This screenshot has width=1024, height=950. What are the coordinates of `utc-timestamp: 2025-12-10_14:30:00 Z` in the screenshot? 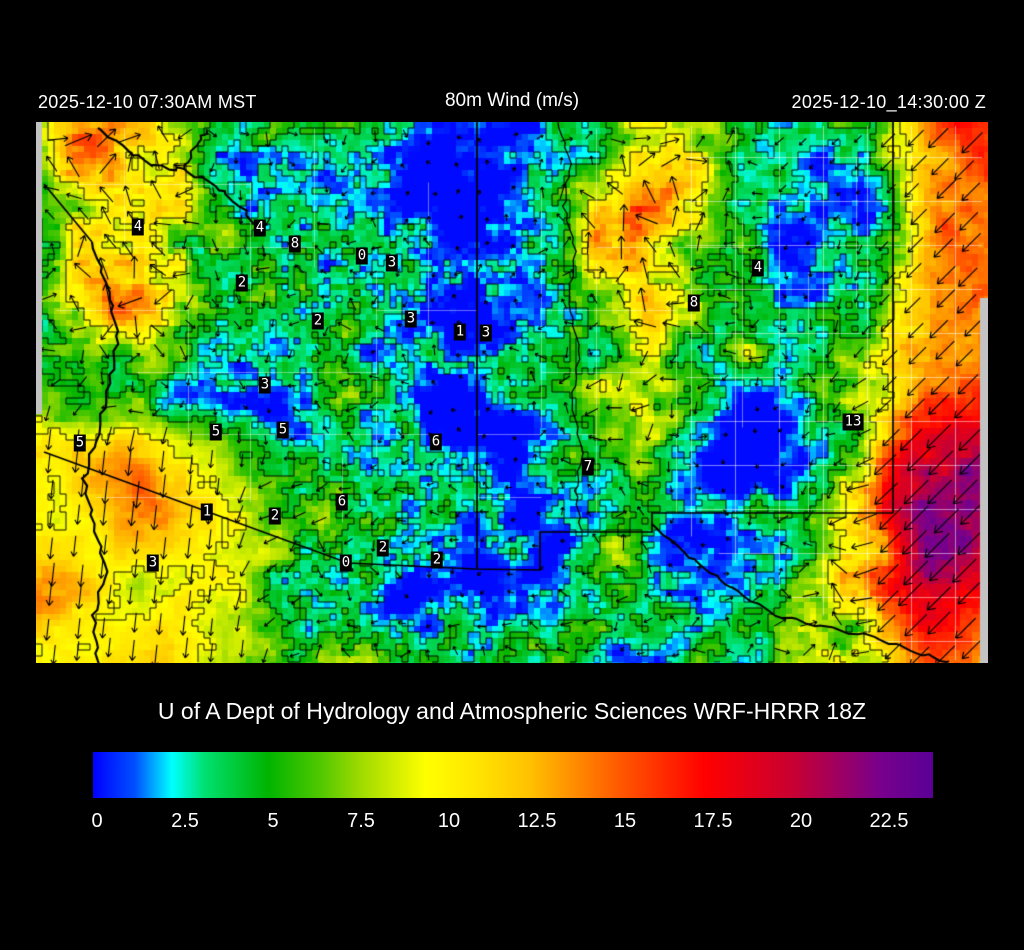 It's located at (888, 102).